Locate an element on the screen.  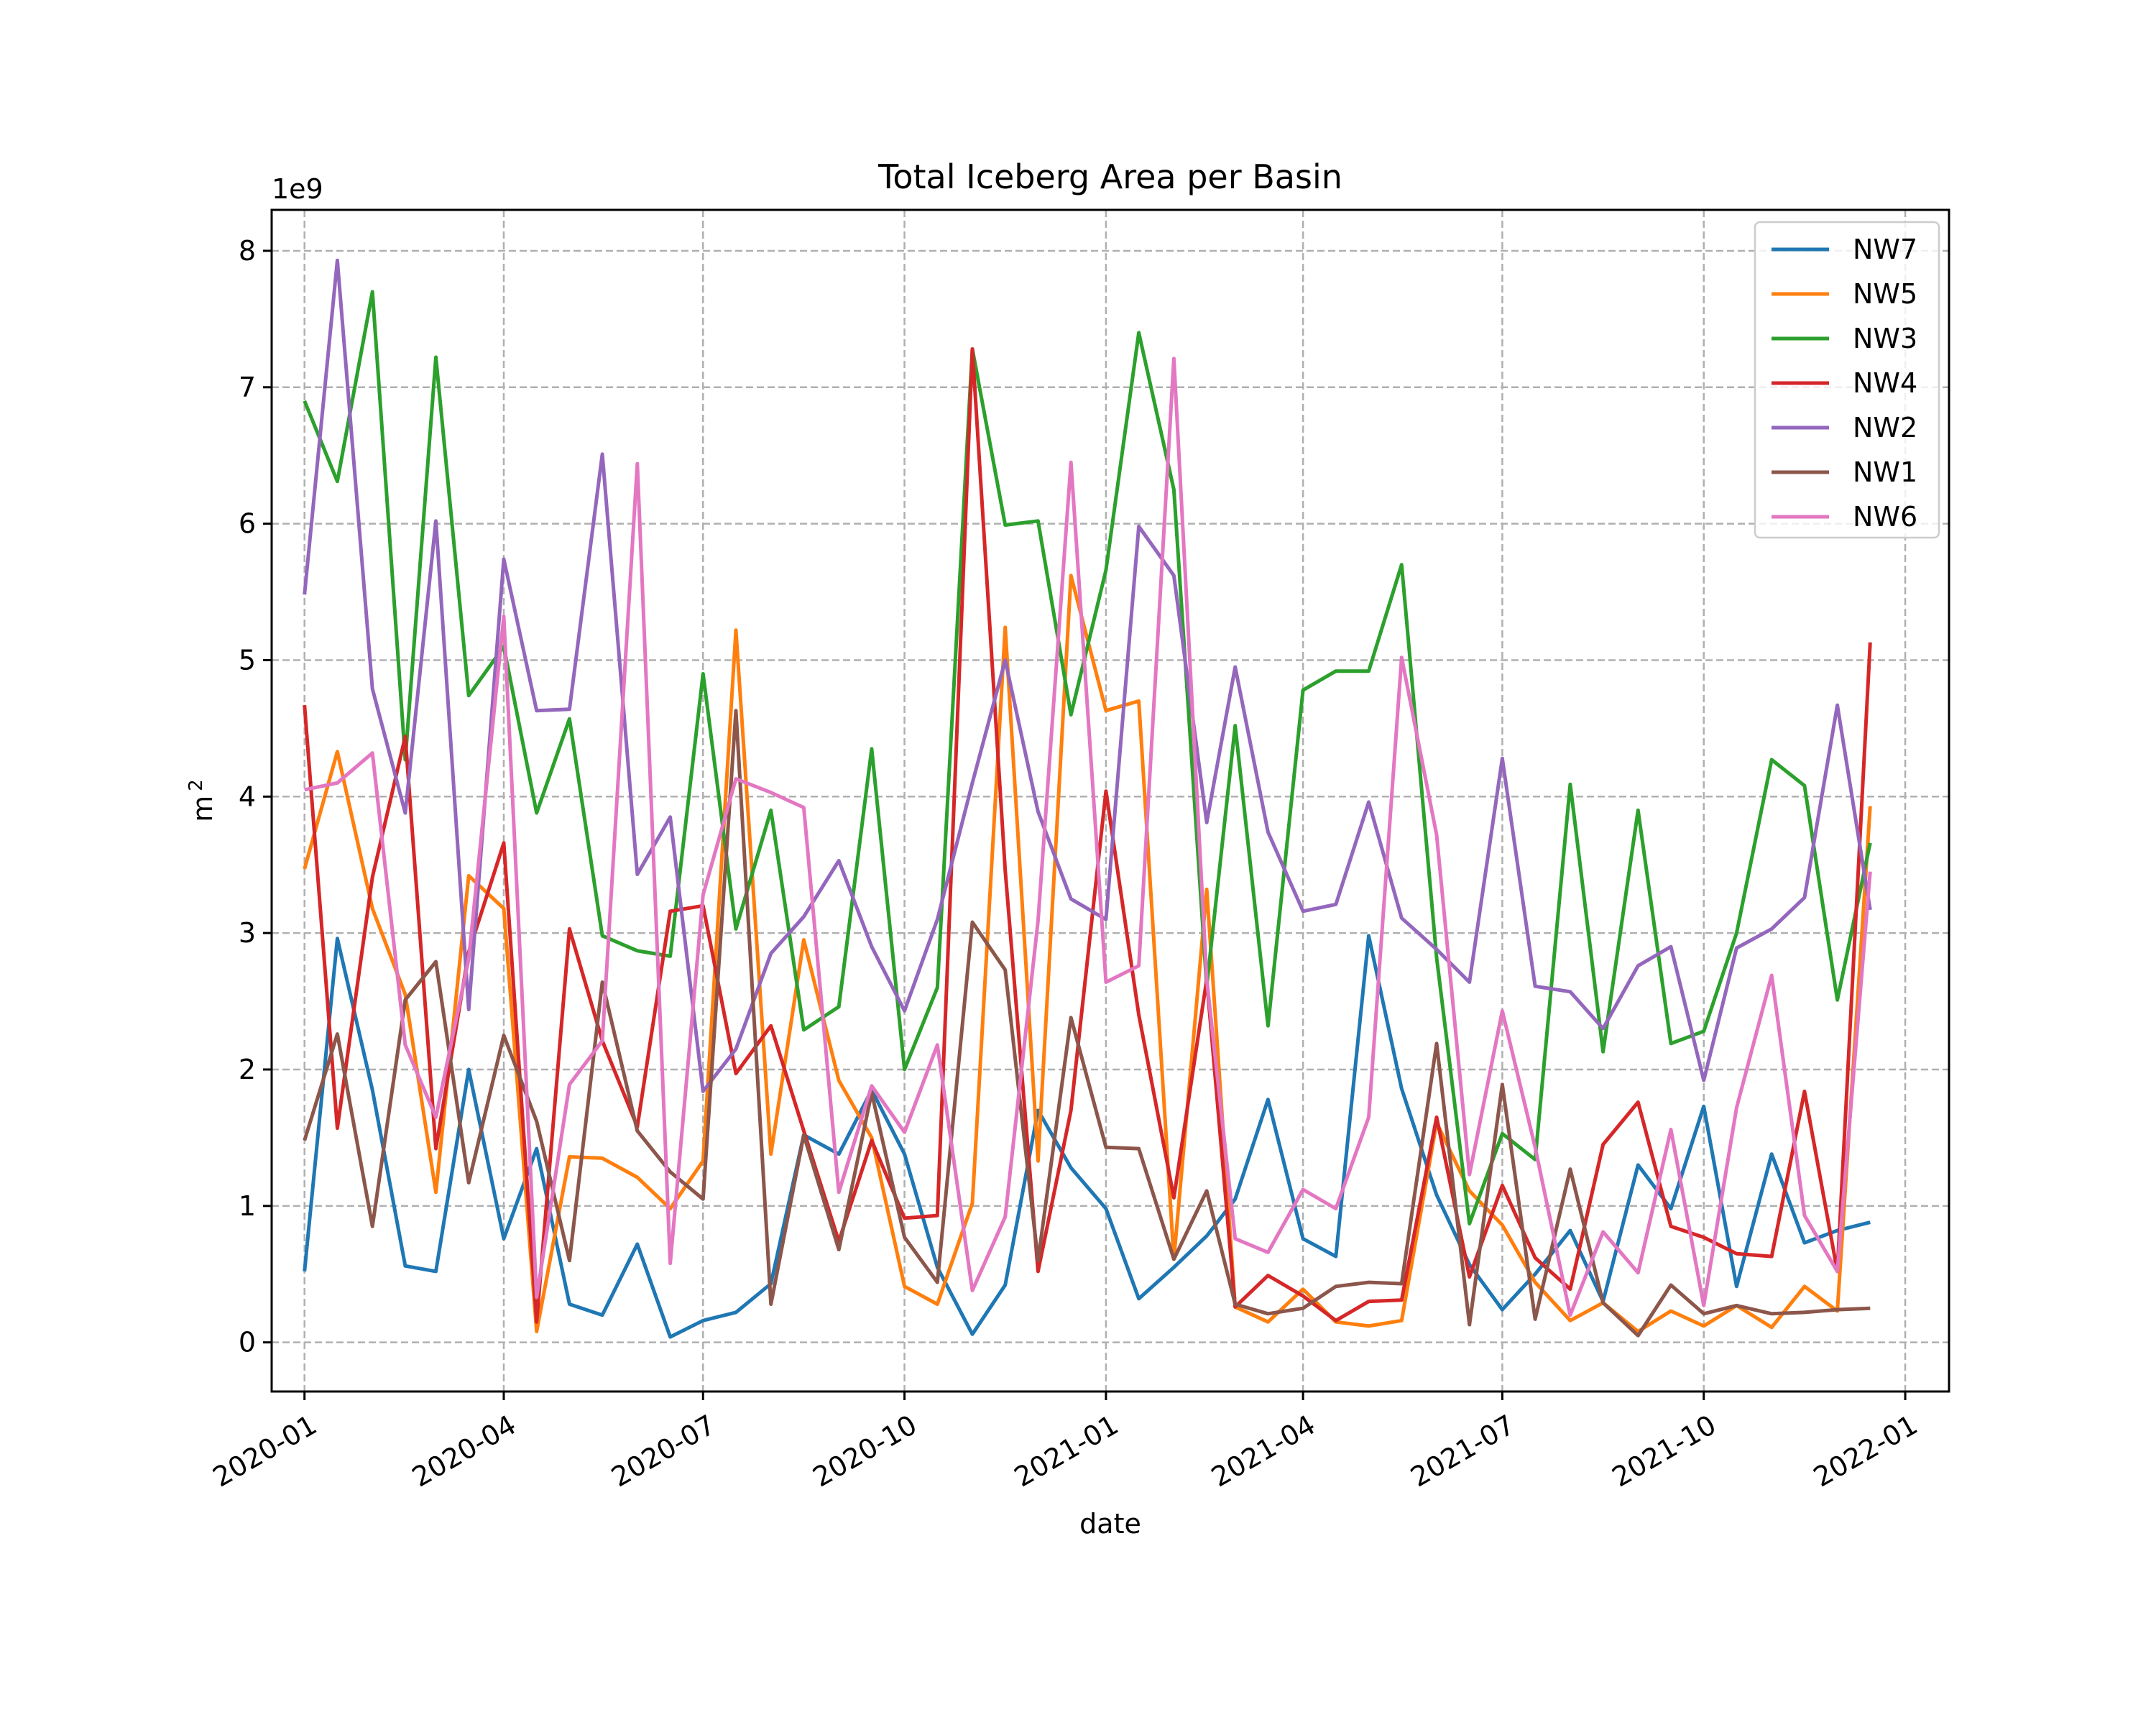
chart-title: Total Iceberg Area per Basin is located at coordinates (1109, 176).